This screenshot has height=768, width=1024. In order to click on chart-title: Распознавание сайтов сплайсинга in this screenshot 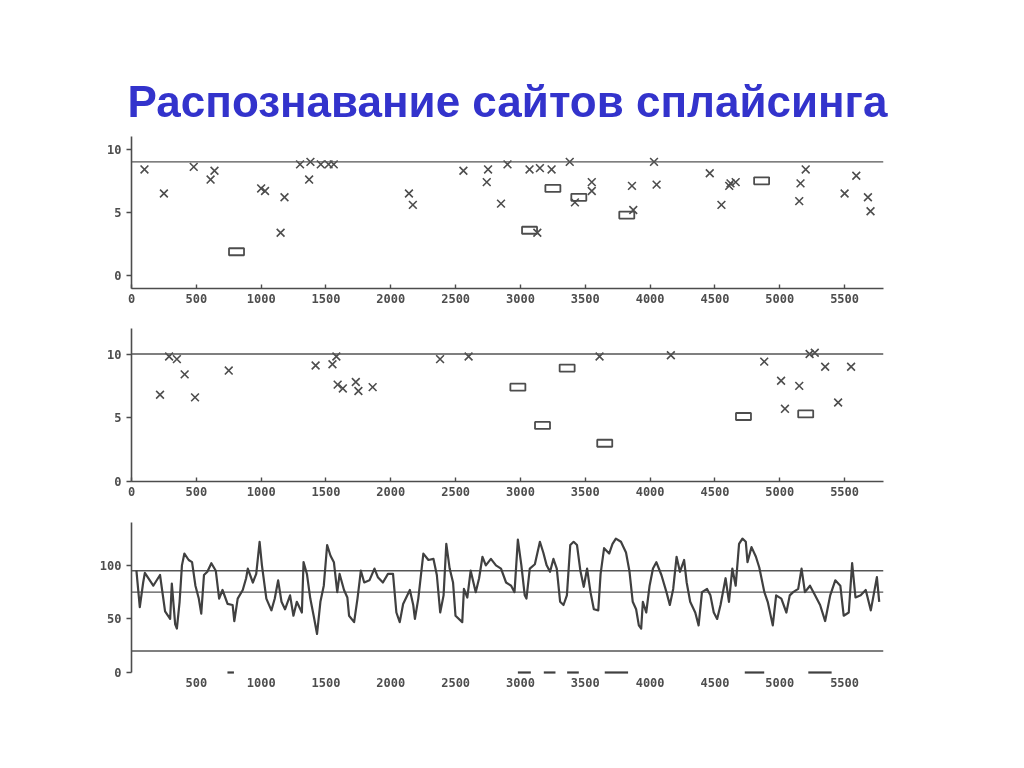, I will do `click(507, 101)`.